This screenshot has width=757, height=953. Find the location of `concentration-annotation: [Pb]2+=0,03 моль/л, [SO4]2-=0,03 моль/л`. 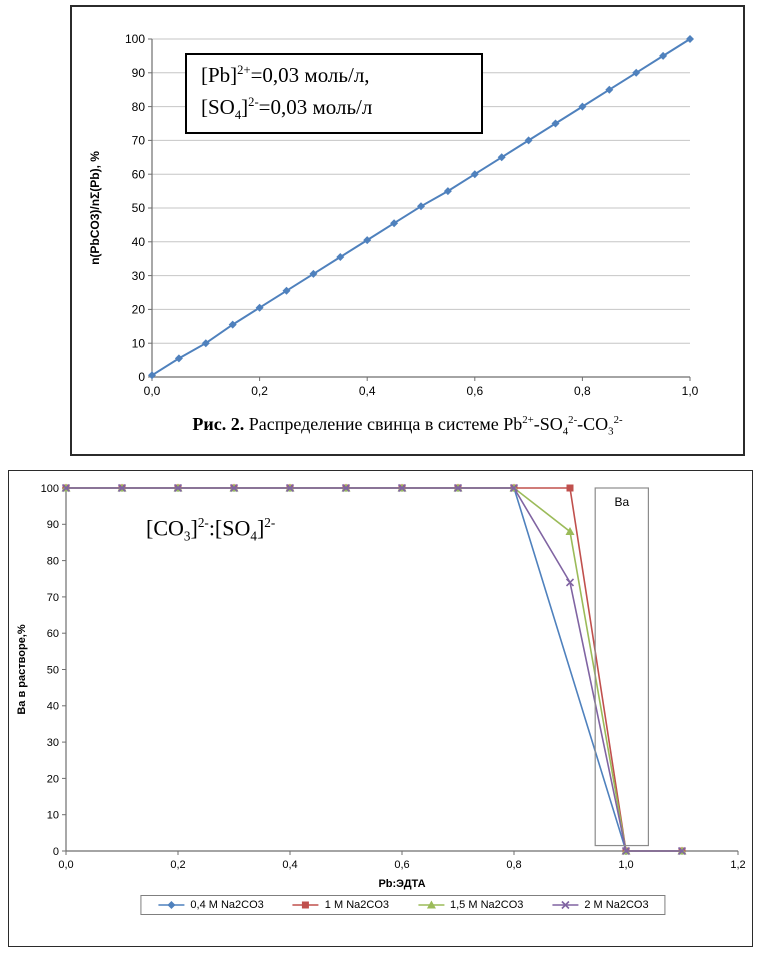

concentration-annotation: [Pb]2+=0,03 моль/л, [SO4]2-=0,03 моль/л is located at coordinates (334, 93).